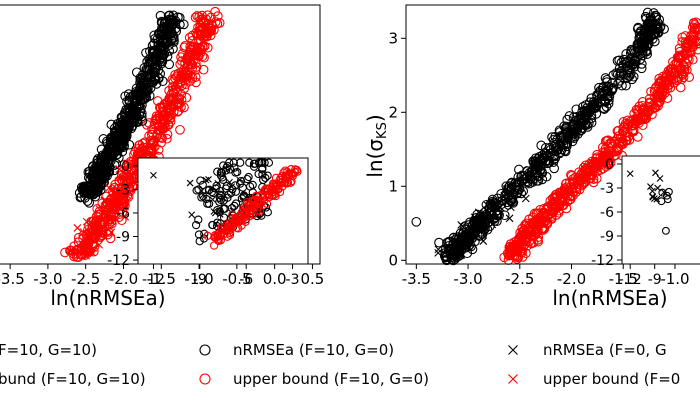 Image resolution: width=700 pixels, height=400 pixels. Describe the element at coordinates (393, 186) in the screenshot. I see `y-tick-label: 1` at that location.